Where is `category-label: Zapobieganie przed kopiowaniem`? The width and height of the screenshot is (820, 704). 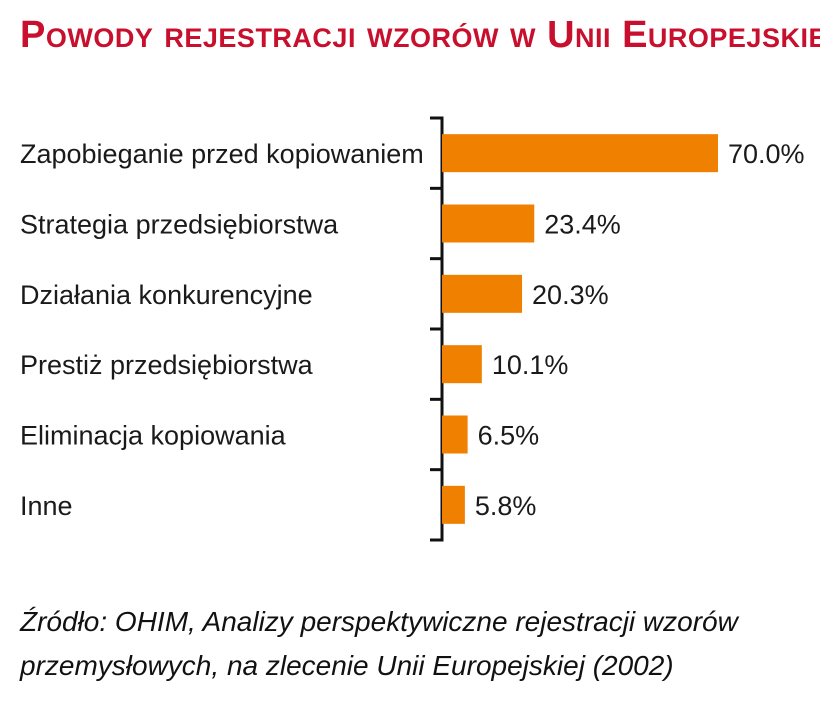 category-label: Zapobieganie przed kopiowaniem is located at coordinates (222, 154).